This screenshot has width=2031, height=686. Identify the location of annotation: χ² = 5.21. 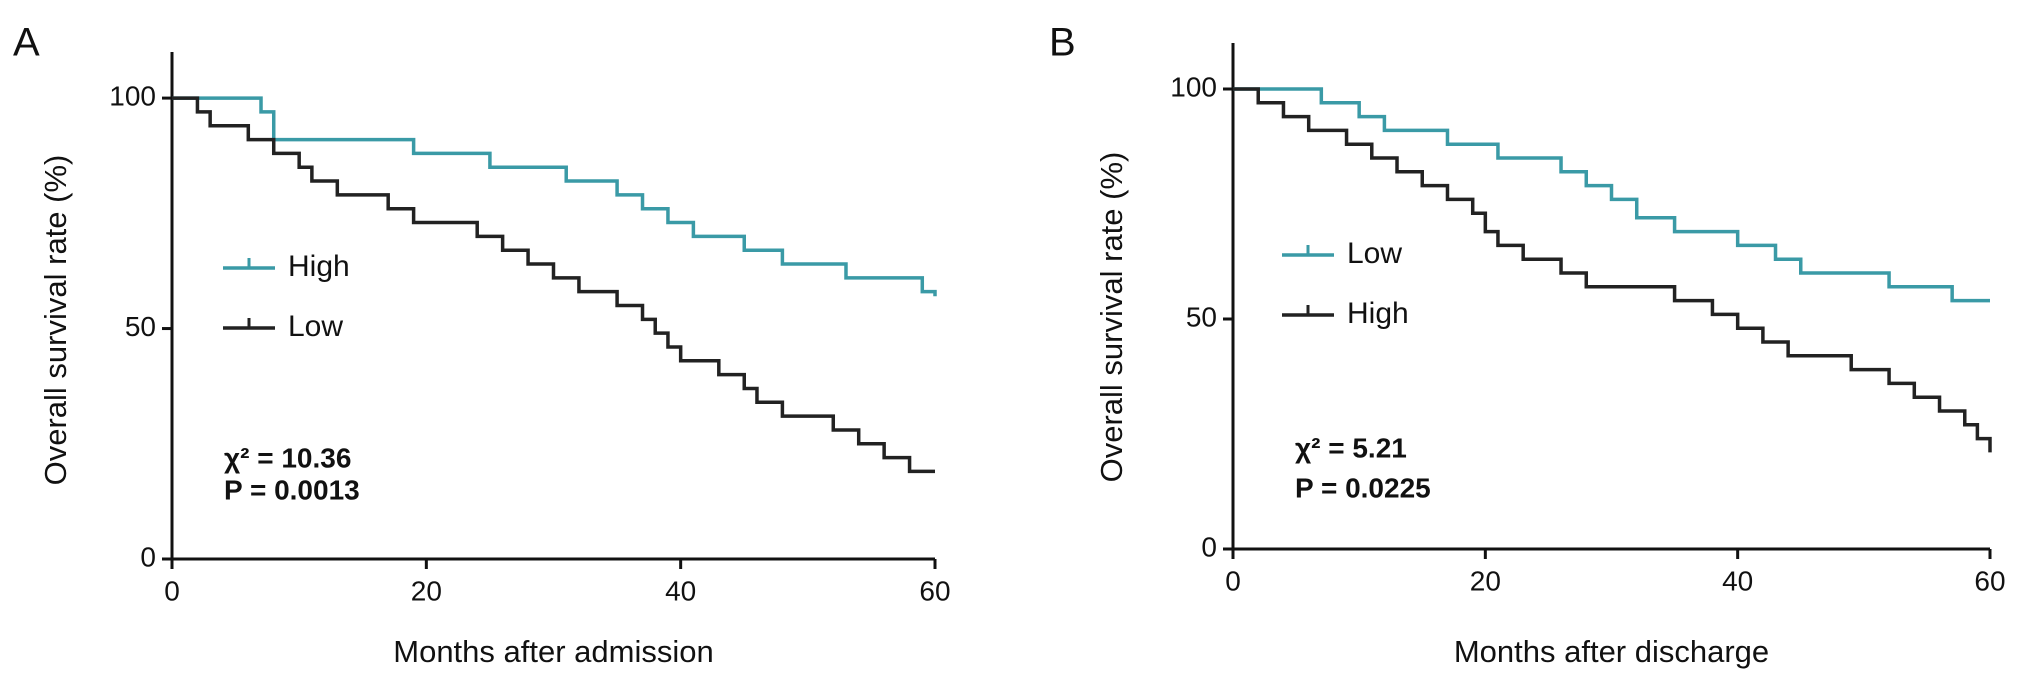
(1351, 447).